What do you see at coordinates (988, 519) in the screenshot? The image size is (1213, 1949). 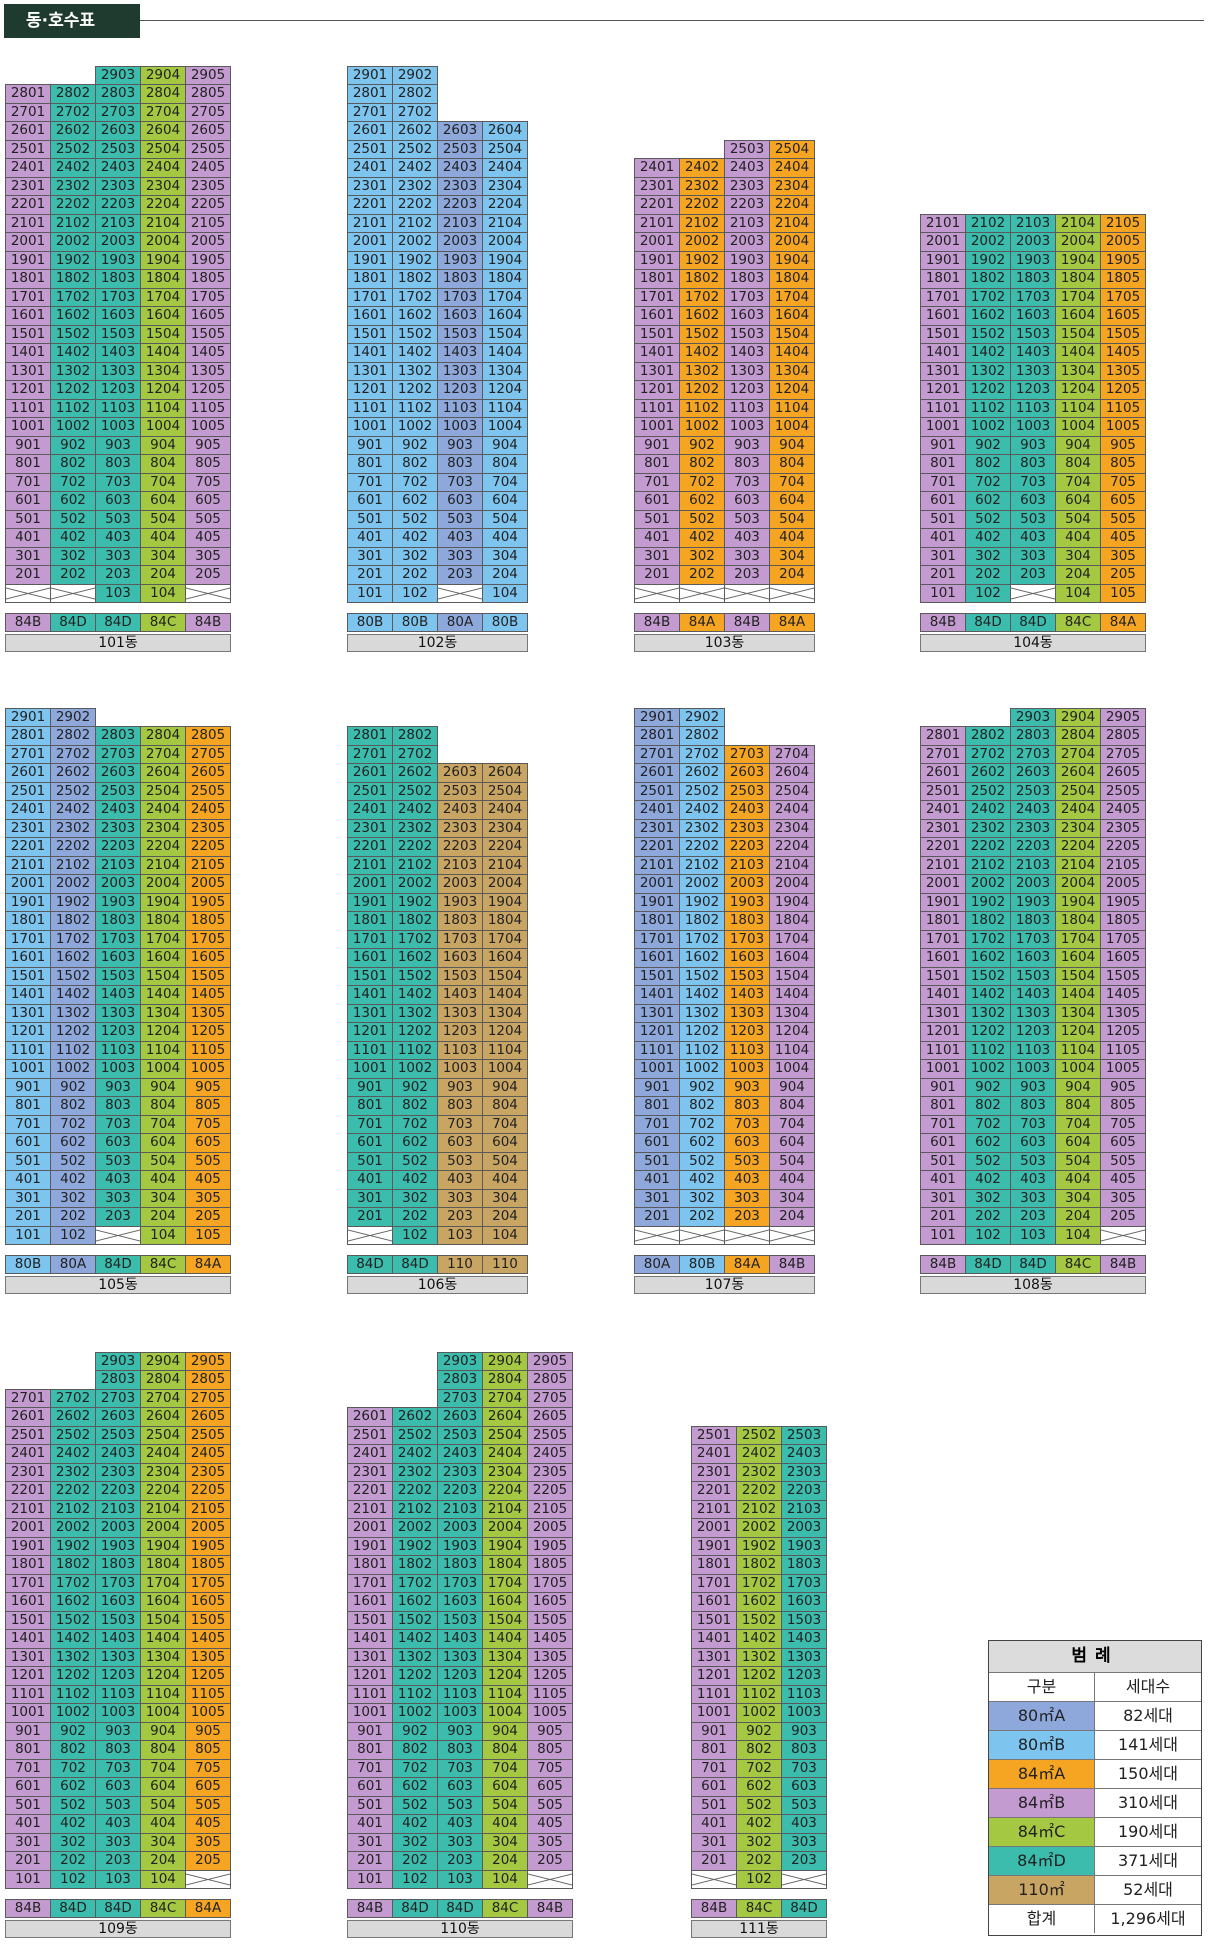 I see `unit-cell: 502` at bounding box center [988, 519].